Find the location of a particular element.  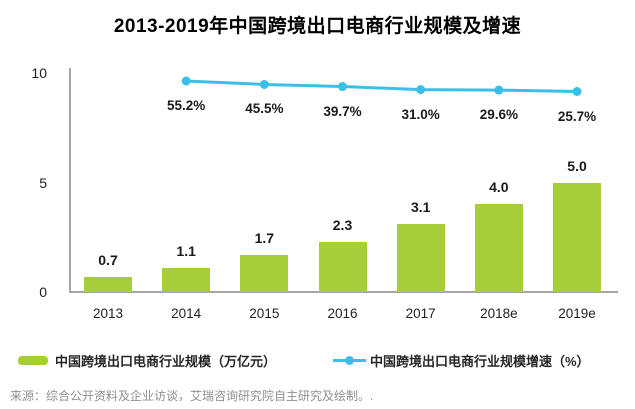

chart-title: 2013-2019年中国跨境出口电商行业规模及增速 is located at coordinates (317, 26).